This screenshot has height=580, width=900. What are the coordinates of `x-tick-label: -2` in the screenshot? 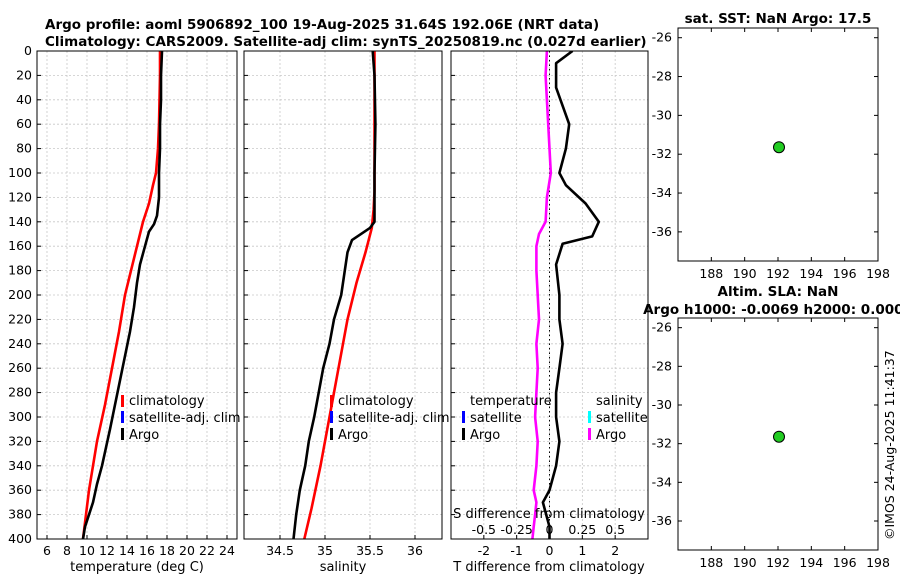 It's located at (484, 550).